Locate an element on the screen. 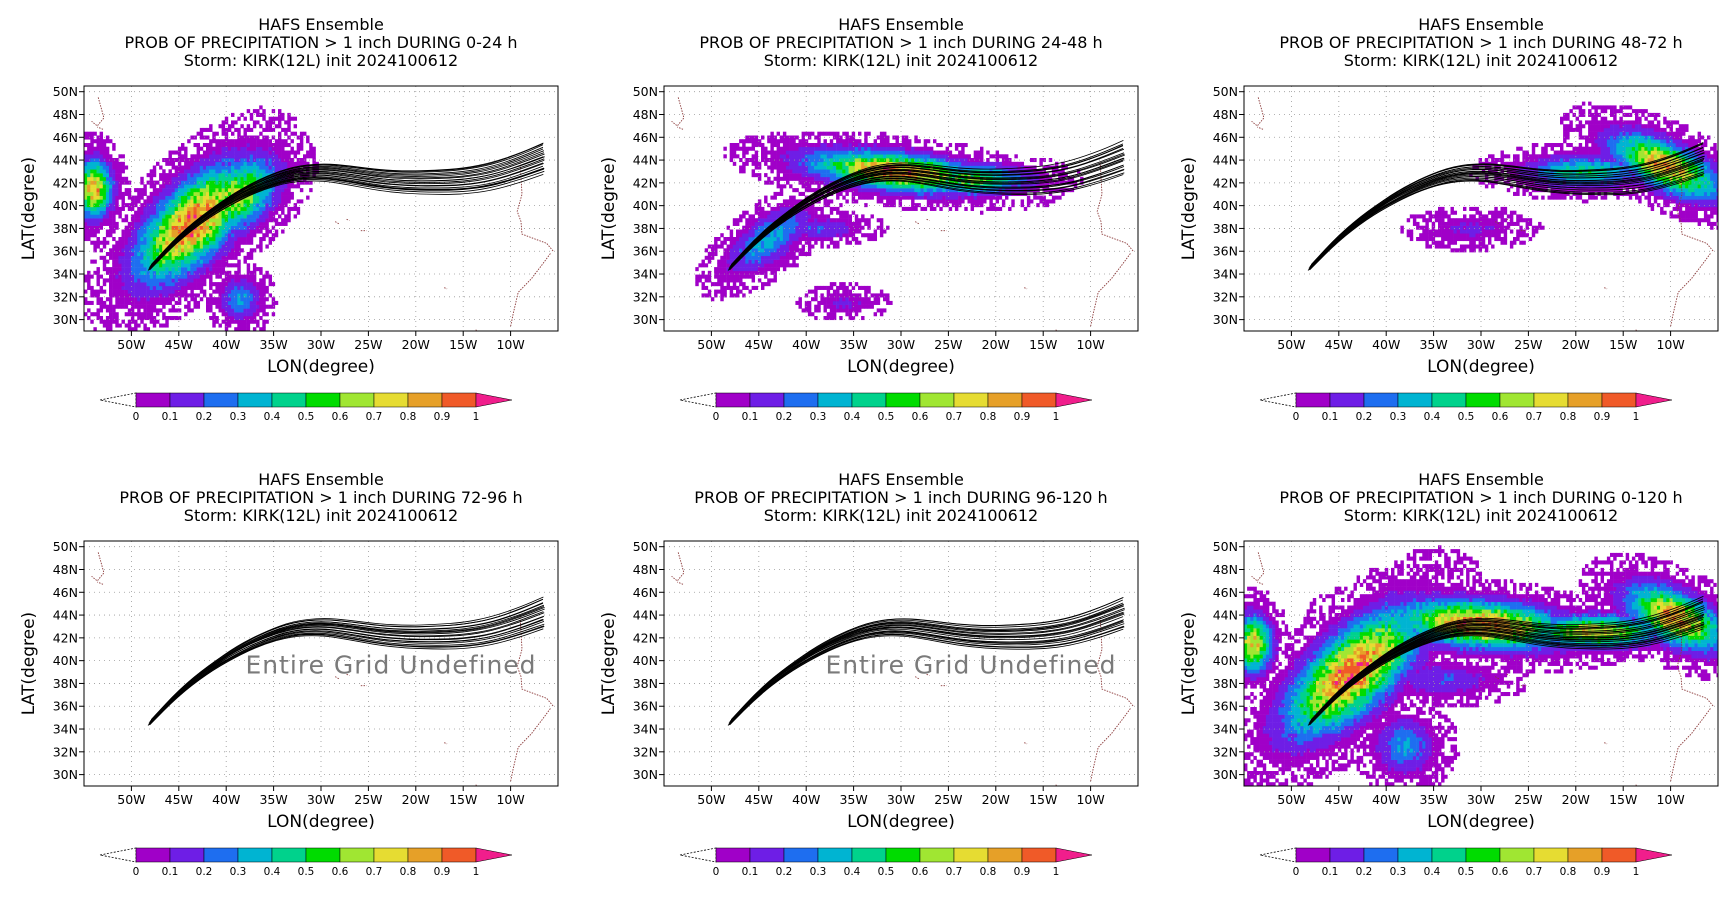 Image resolution: width=1731 pixels, height=908 pixels. y-tick-label: 32N is located at coordinates (645, 296).